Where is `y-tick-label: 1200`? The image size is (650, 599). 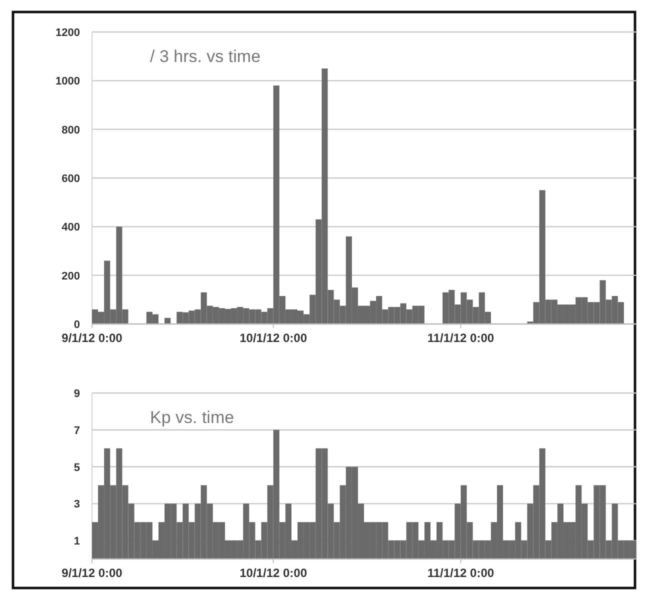 y-tick-label: 1200 is located at coordinates (68, 33).